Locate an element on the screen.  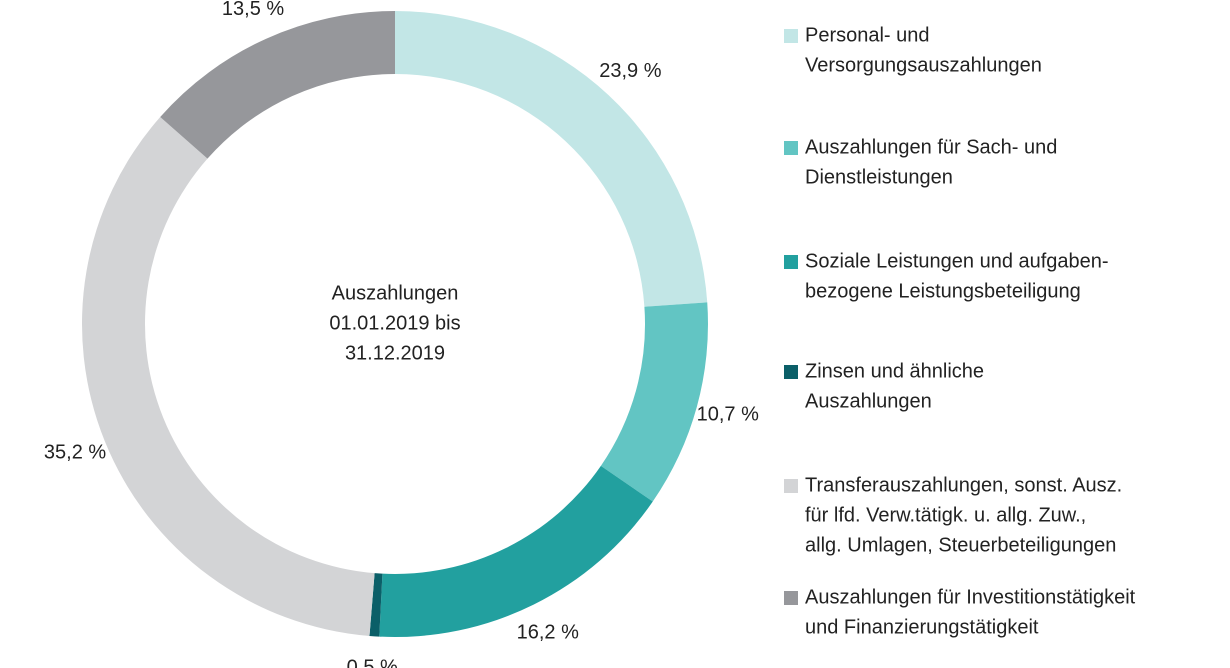
legend-label: Soziale Leistungen und aufgaben- is located at coordinates (957, 261).